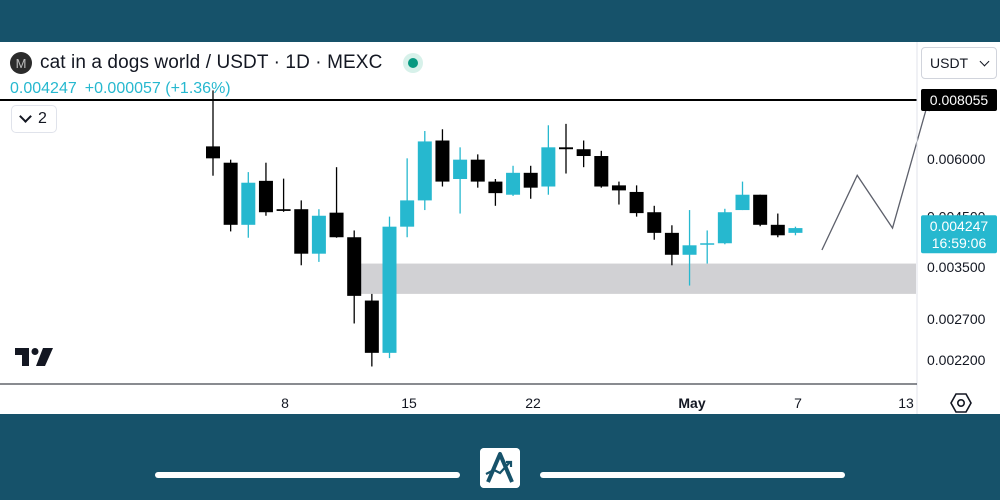 The image size is (1000, 500). I want to click on footer-line-left, so click(307, 475).